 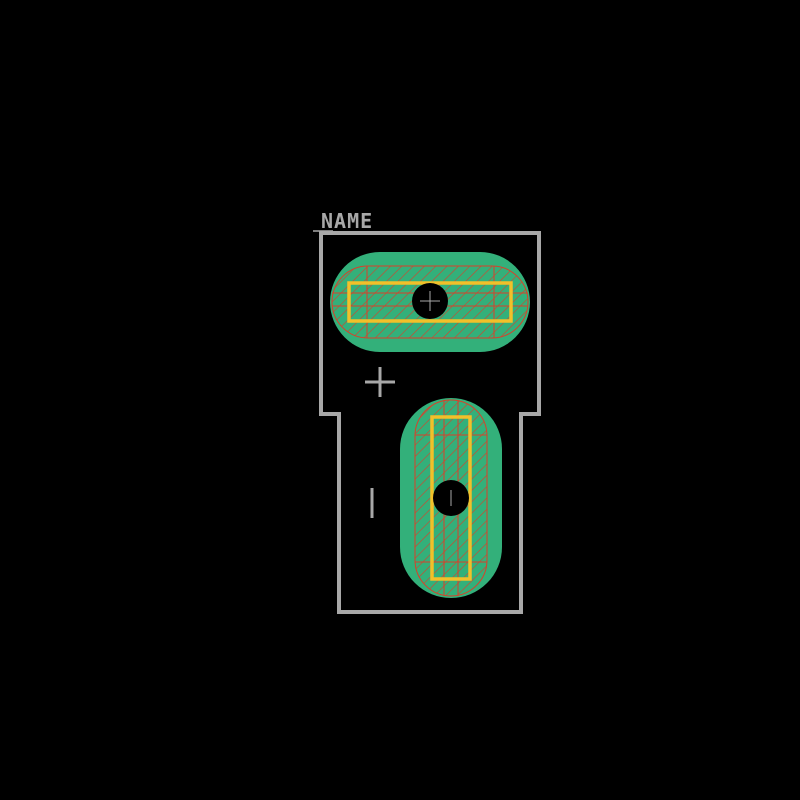 I want to click on pad-2-paste-outline, so click(x=451, y=498).